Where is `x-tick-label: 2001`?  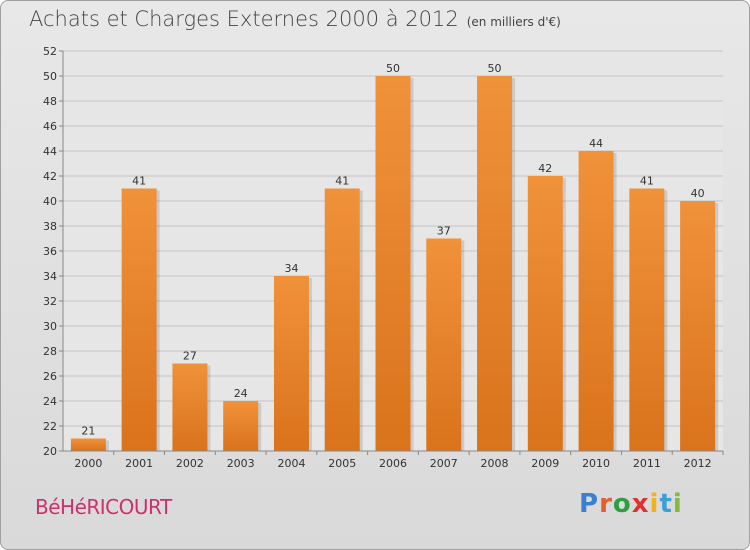 x-tick-label: 2001 is located at coordinates (139, 463).